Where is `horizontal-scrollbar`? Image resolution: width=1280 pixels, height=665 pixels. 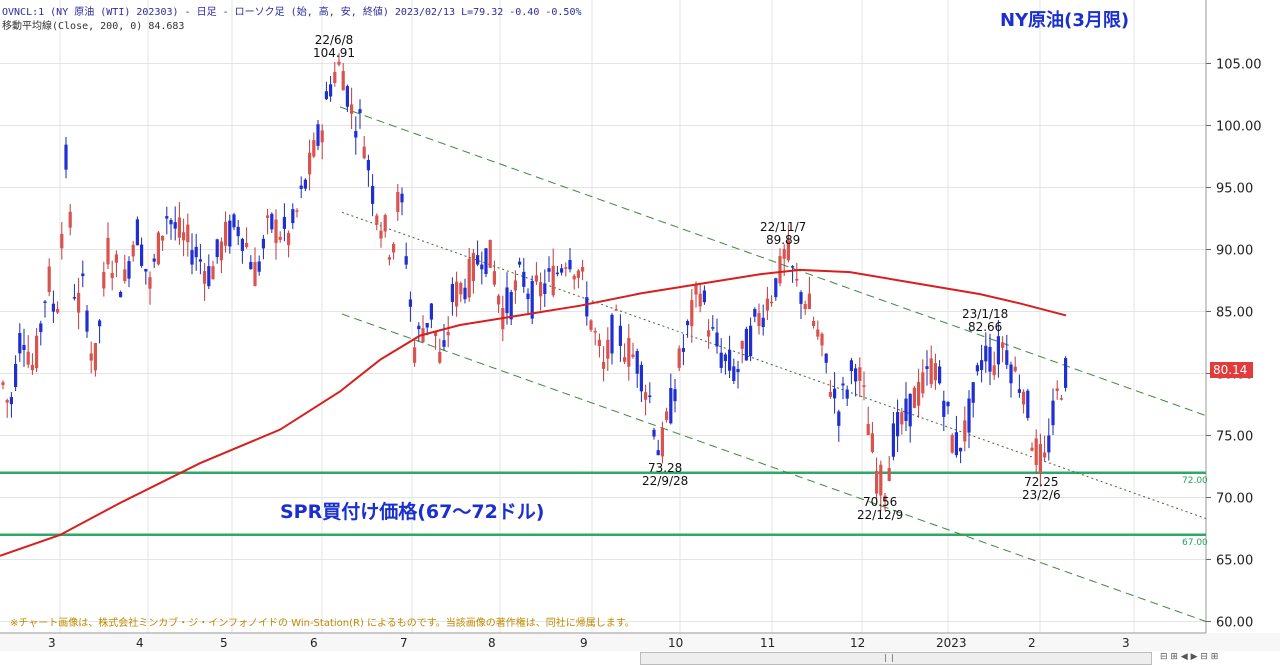 horizontal-scrollbar is located at coordinates (896, 658).